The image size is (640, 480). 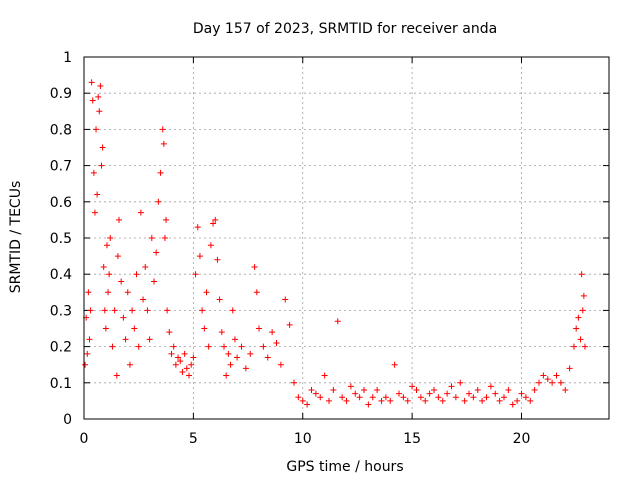 What do you see at coordinates (522, 439) in the screenshot?
I see `x-tick-label: 20` at bounding box center [522, 439].